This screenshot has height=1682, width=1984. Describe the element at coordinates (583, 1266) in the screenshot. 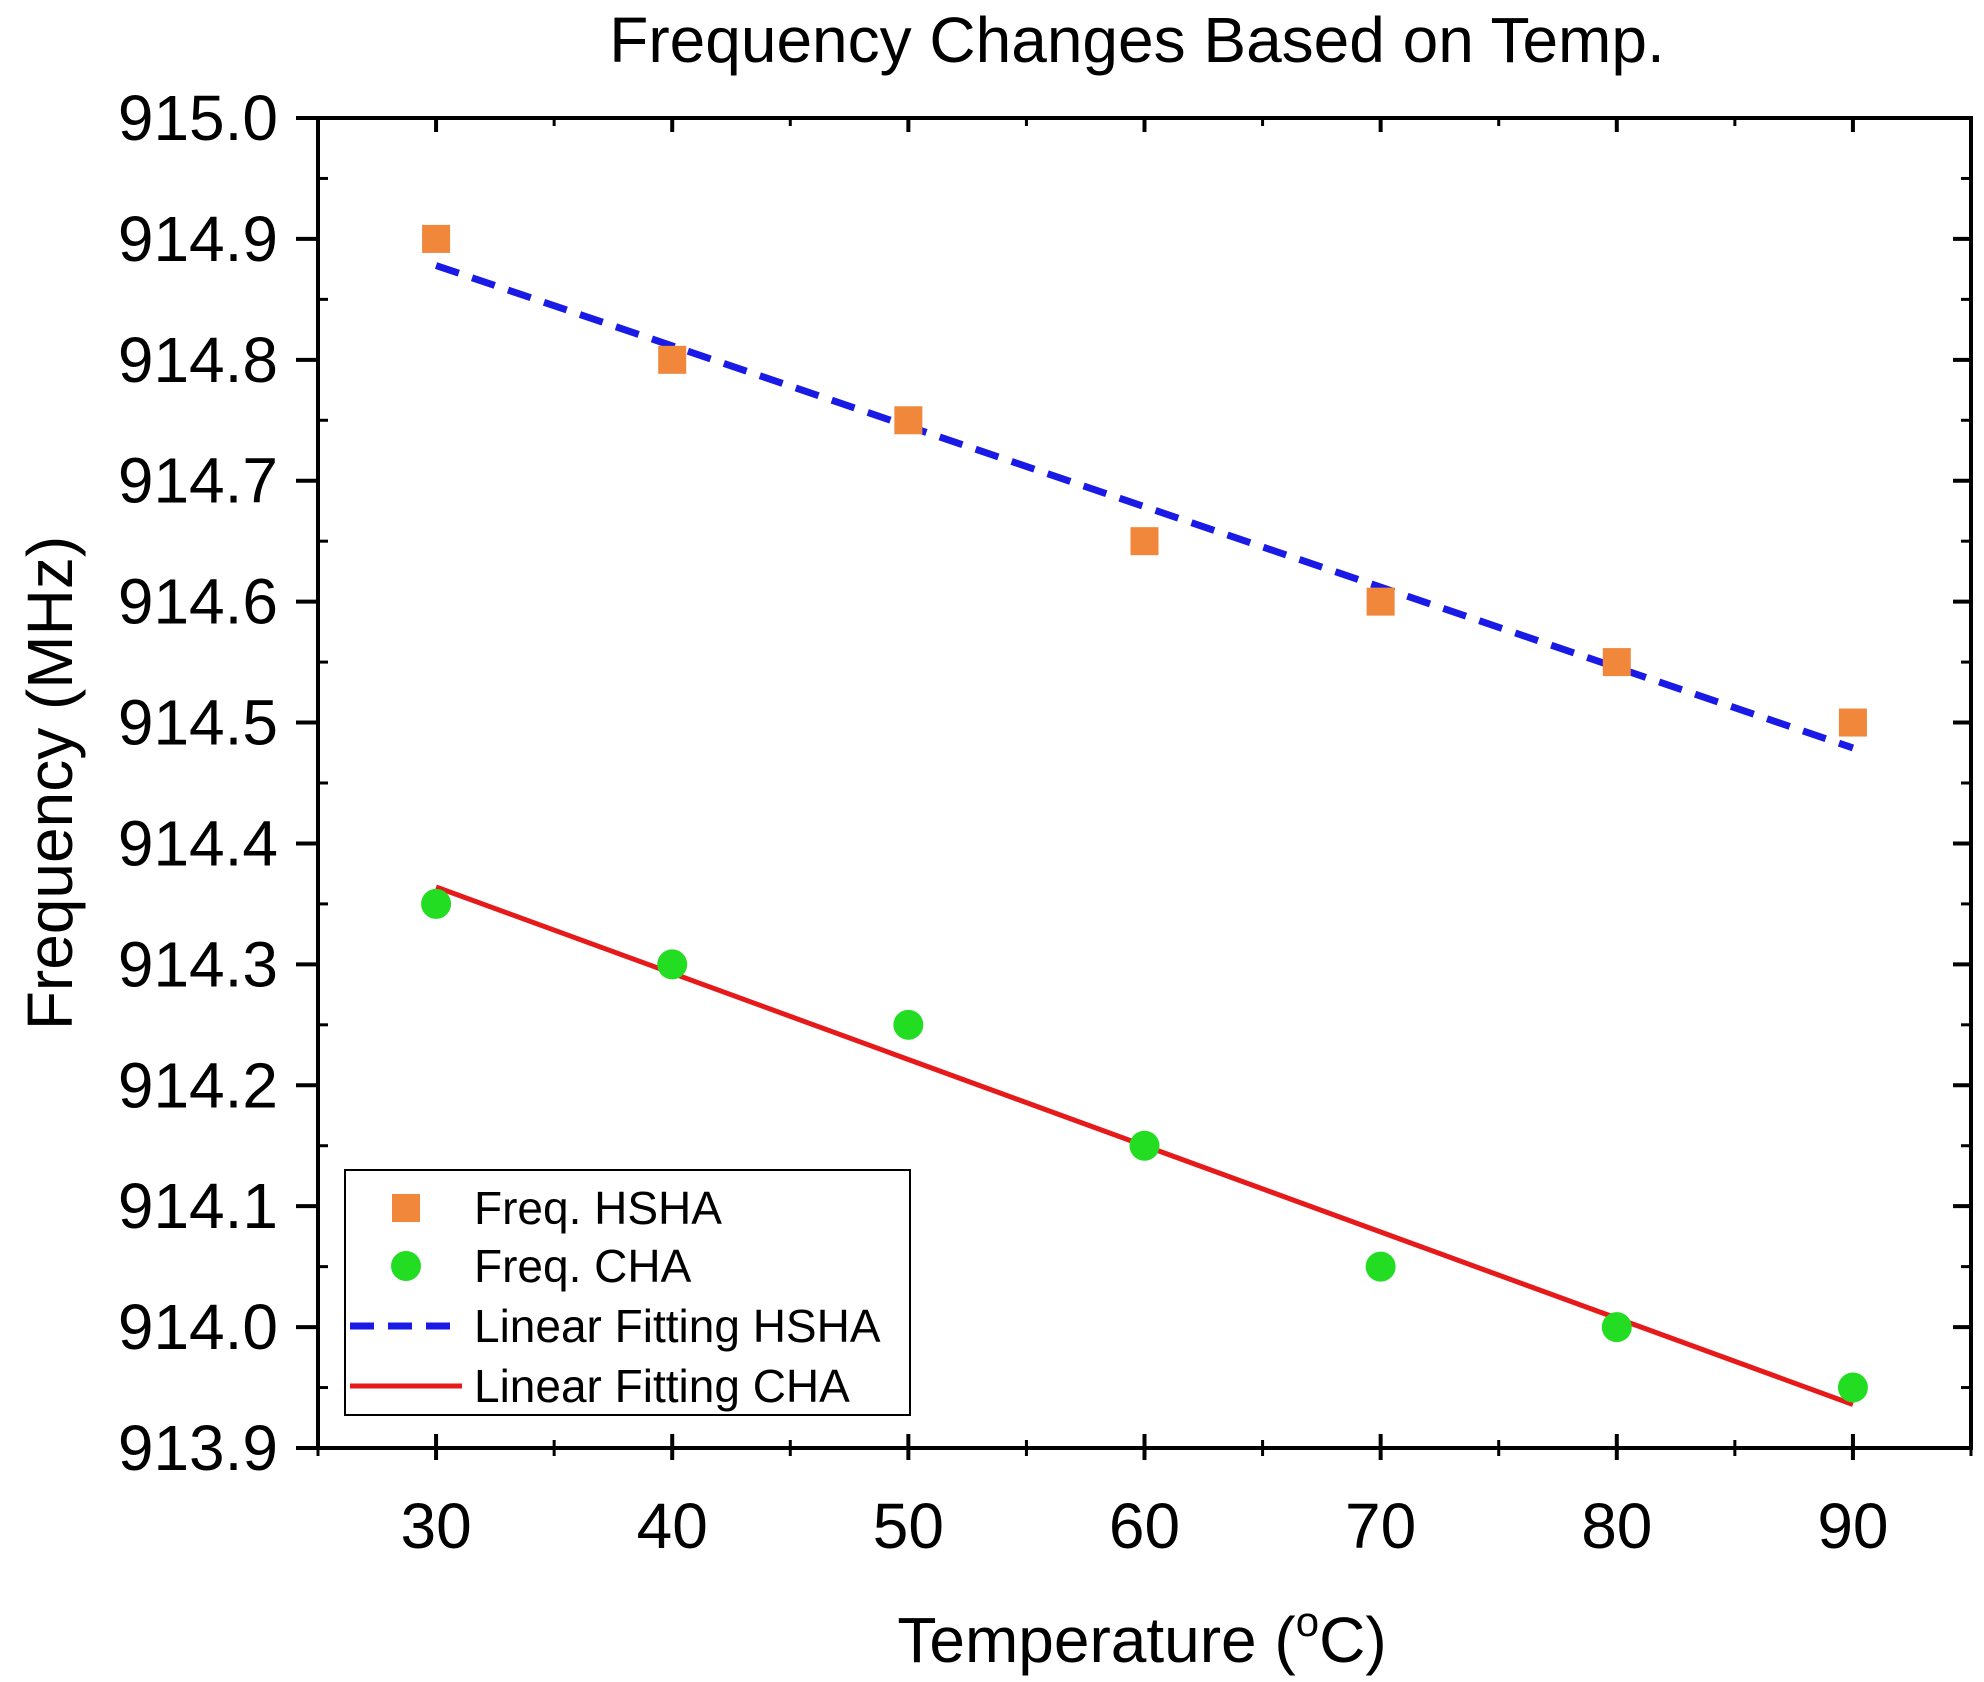

I see `legend-label: Freq. CHA` at that location.